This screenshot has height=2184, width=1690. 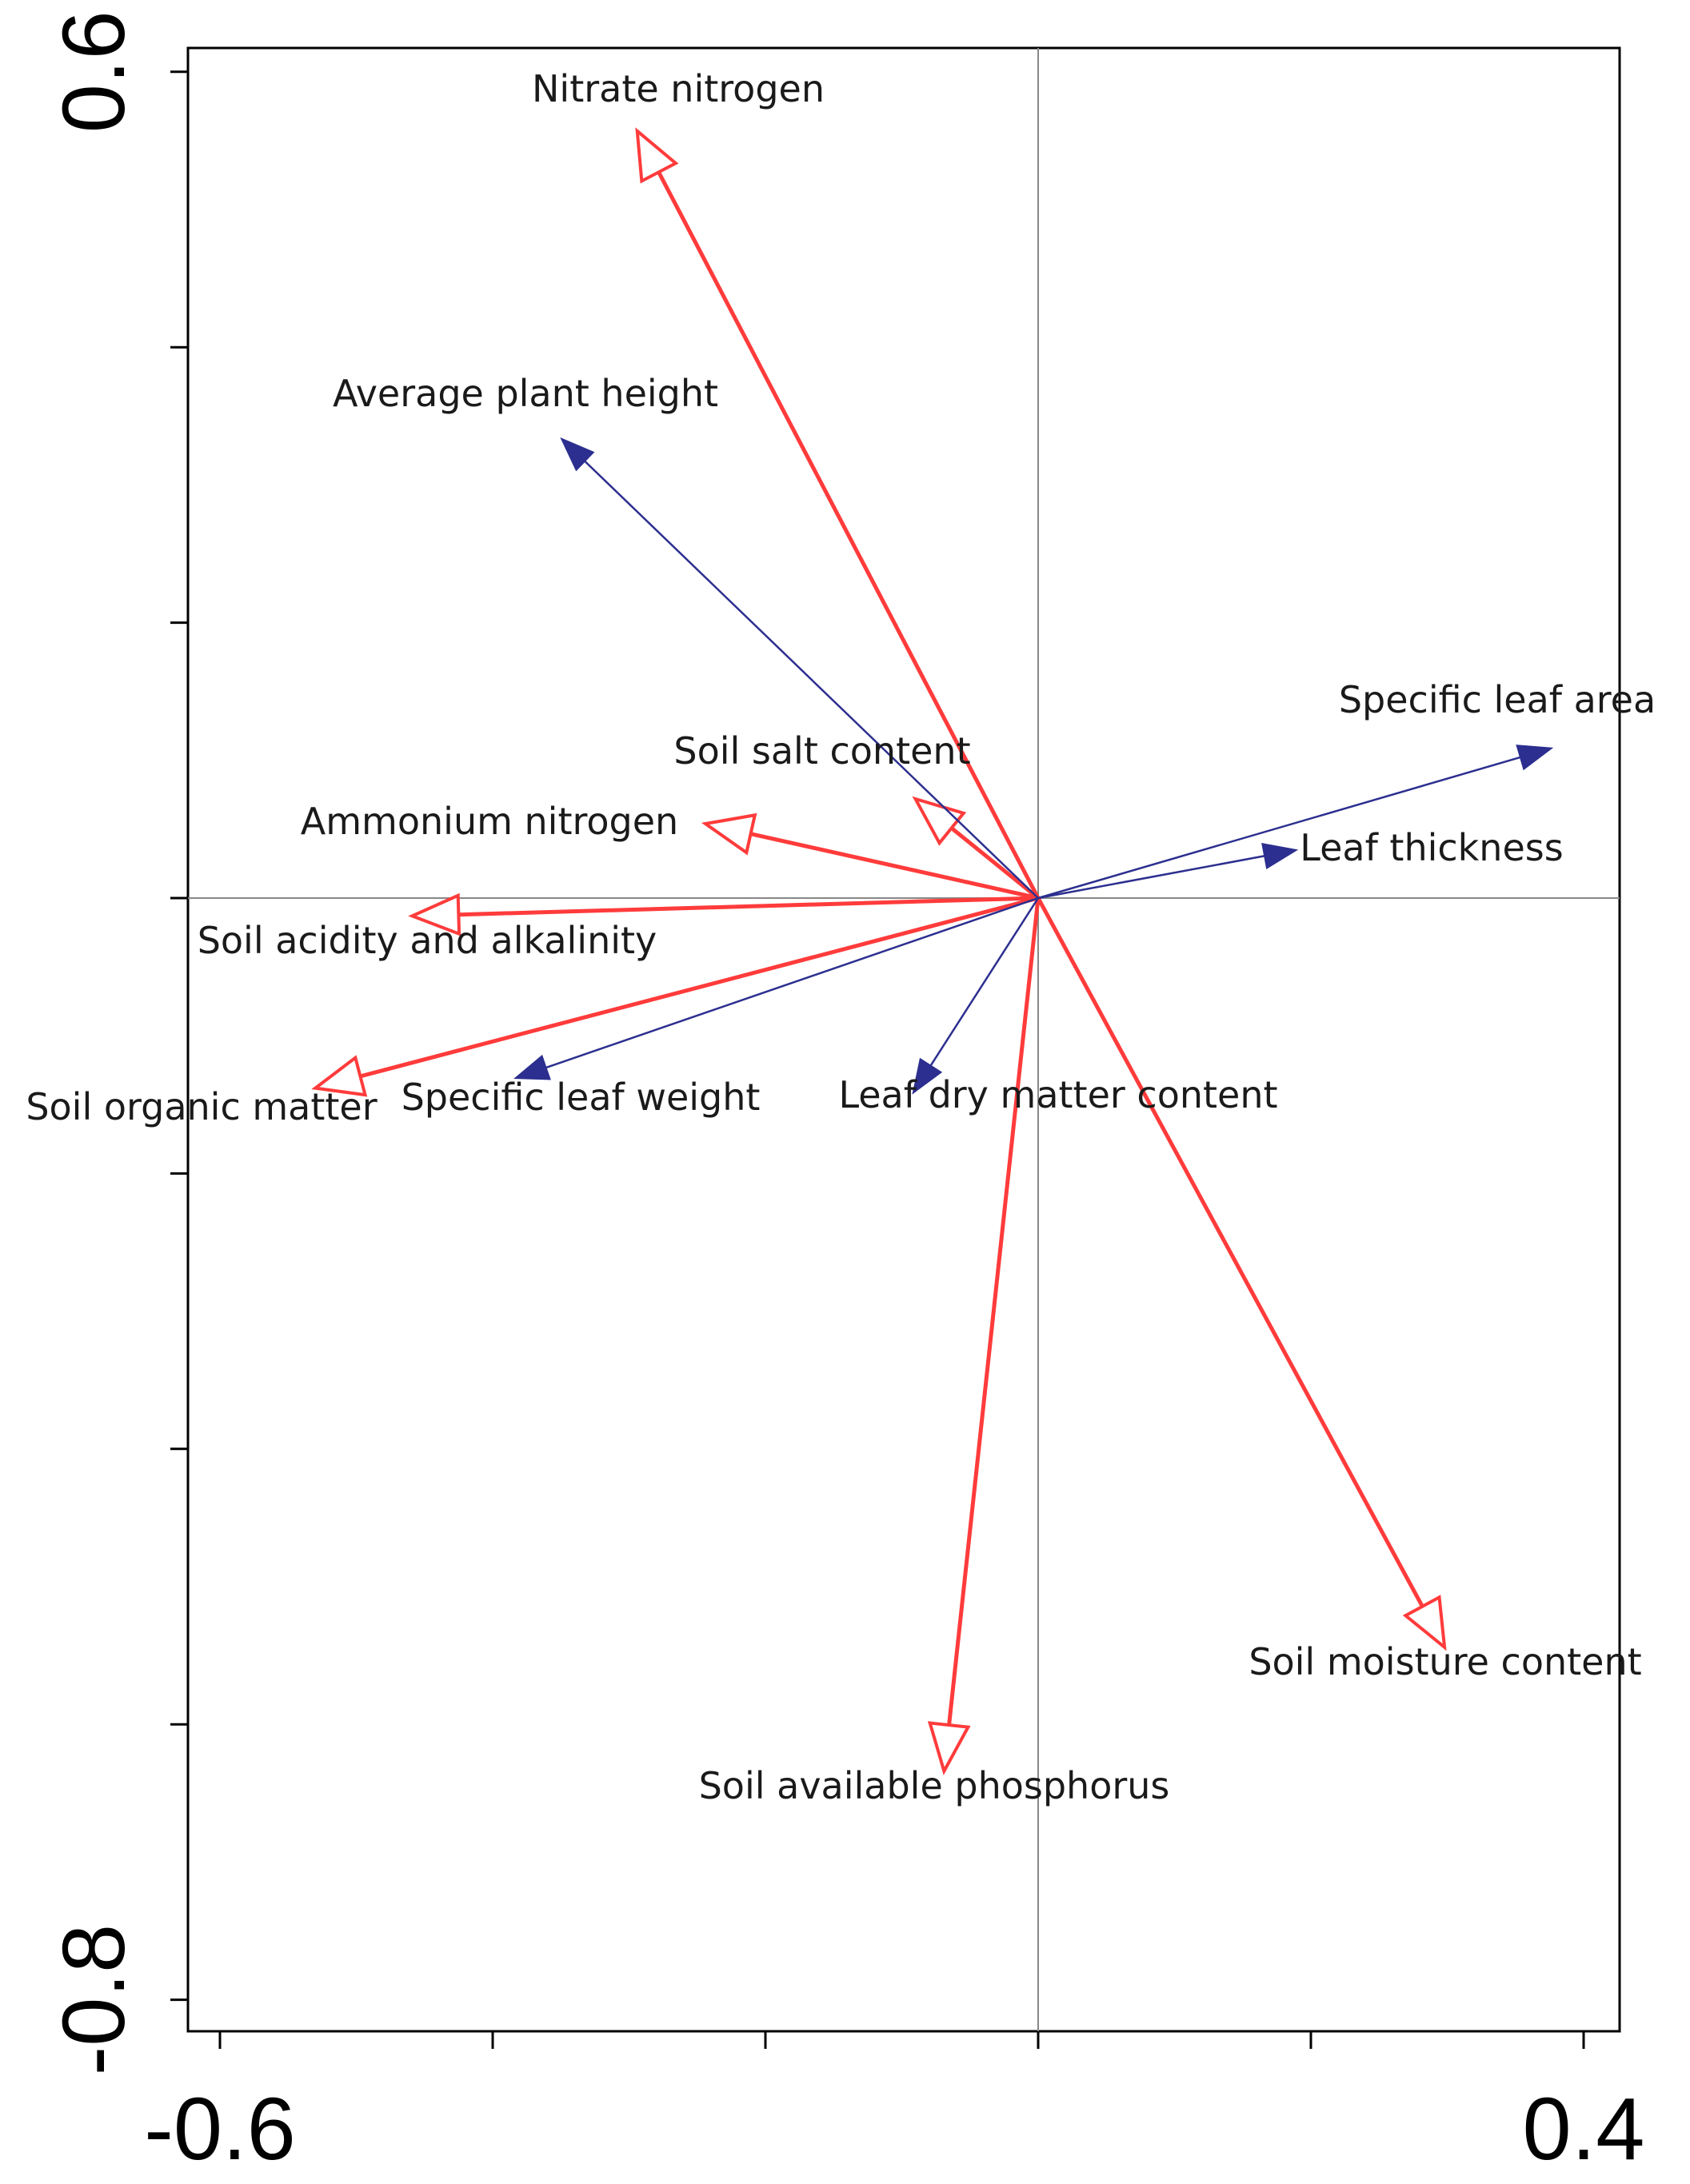 What do you see at coordinates (940, 821) in the screenshot?
I see `soil-salt-content-arrowhead` at bounding box center [940, 821].